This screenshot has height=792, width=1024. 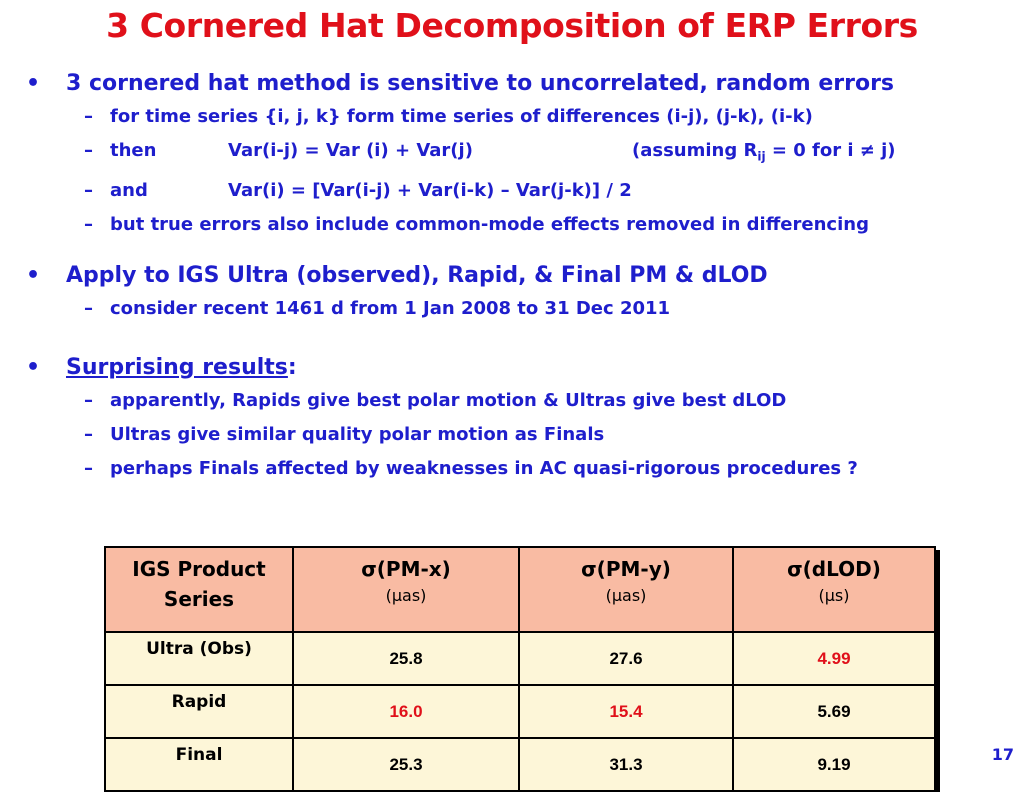 I want to click on table-row: Ultra (Obs) 25.8 27.6 4.99, so click(x=520, y=658).